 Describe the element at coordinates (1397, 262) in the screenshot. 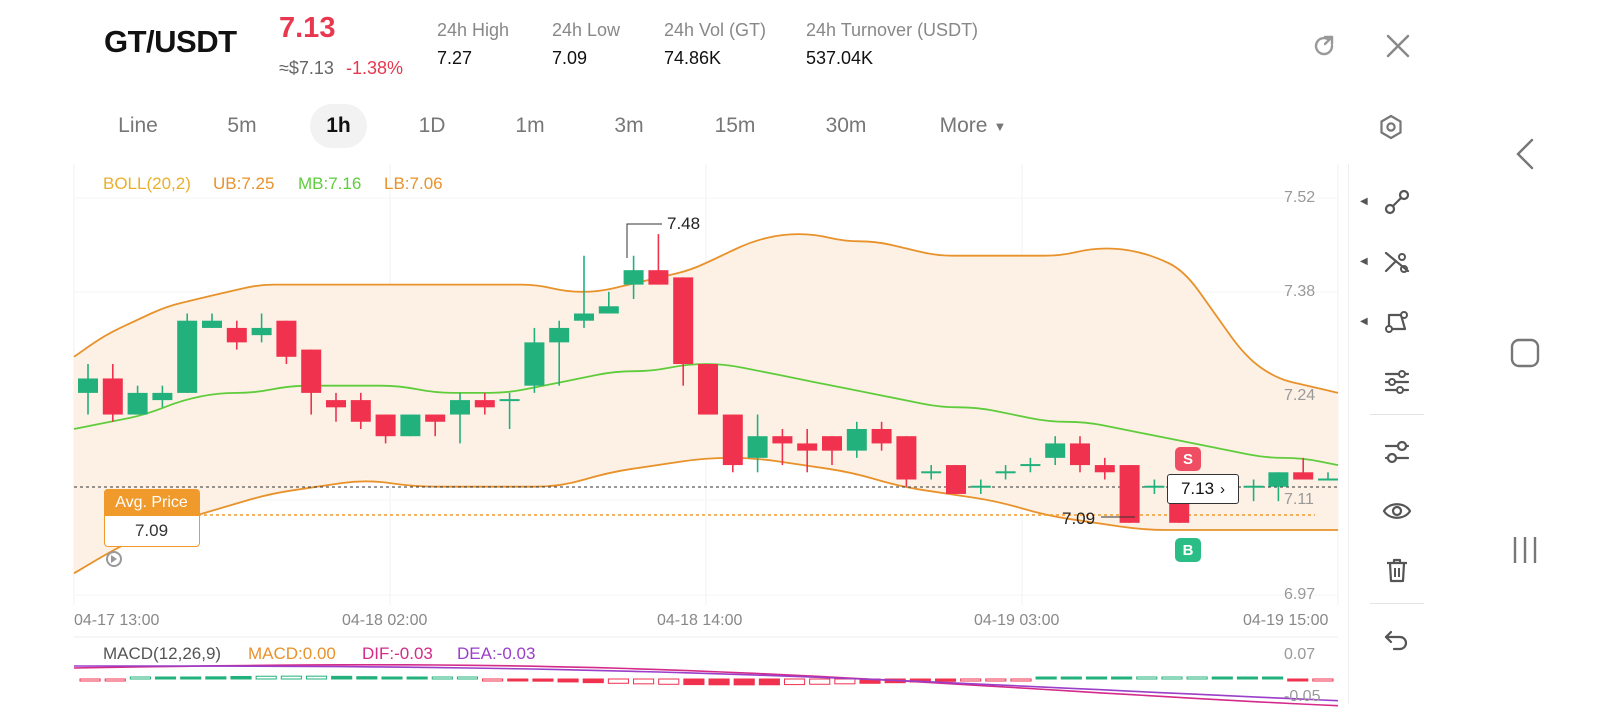

I see `draw-cross-line-icon` at that location.